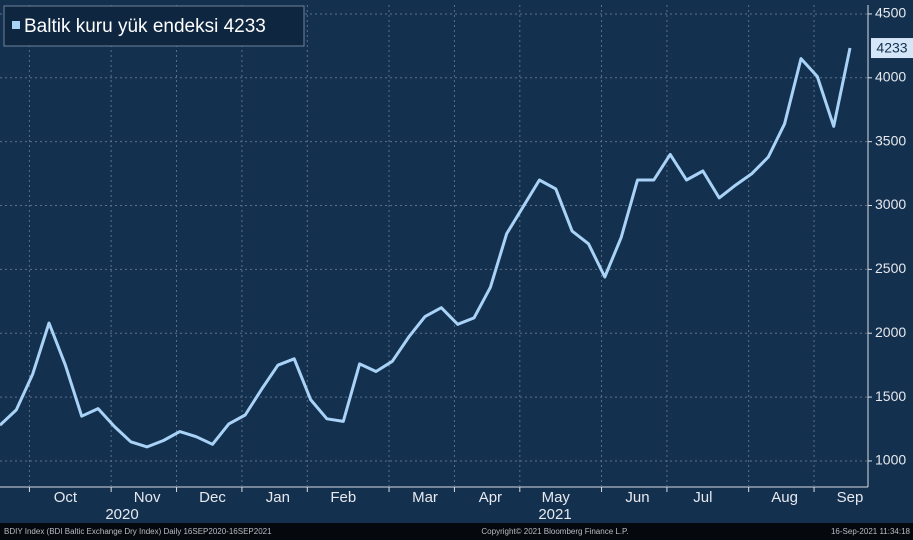  What do you see at coordinates (890, 204) in the screenshot?
I see `y-tick-label: 3000` at bounding box center [890, 204].